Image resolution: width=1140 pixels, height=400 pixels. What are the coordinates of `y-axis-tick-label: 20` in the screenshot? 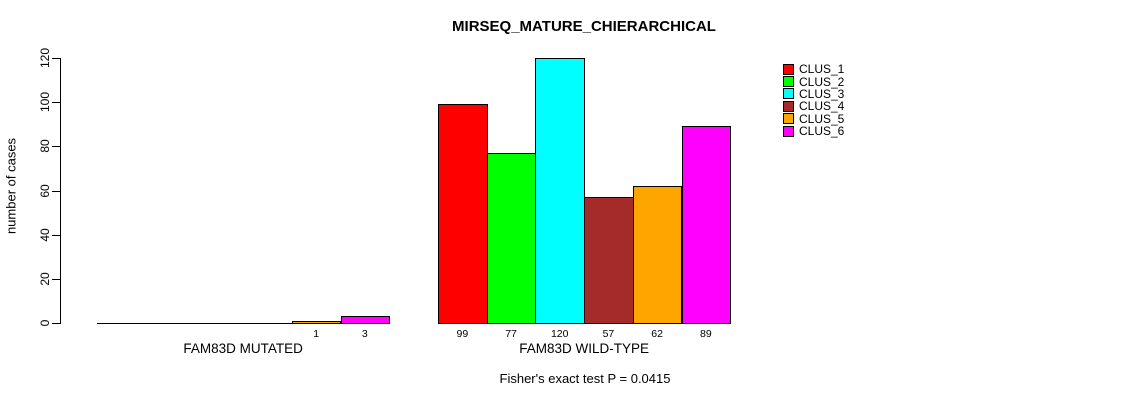 It's located at (45, 279).